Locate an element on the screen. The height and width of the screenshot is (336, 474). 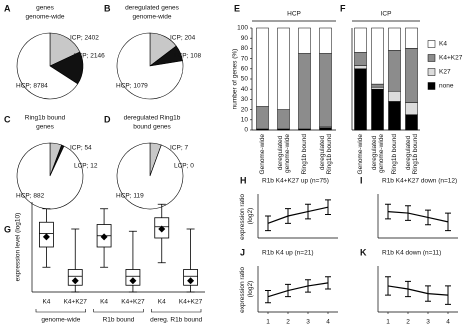
group-label: dereg. R1b bound is located at coordinates (176, 320).